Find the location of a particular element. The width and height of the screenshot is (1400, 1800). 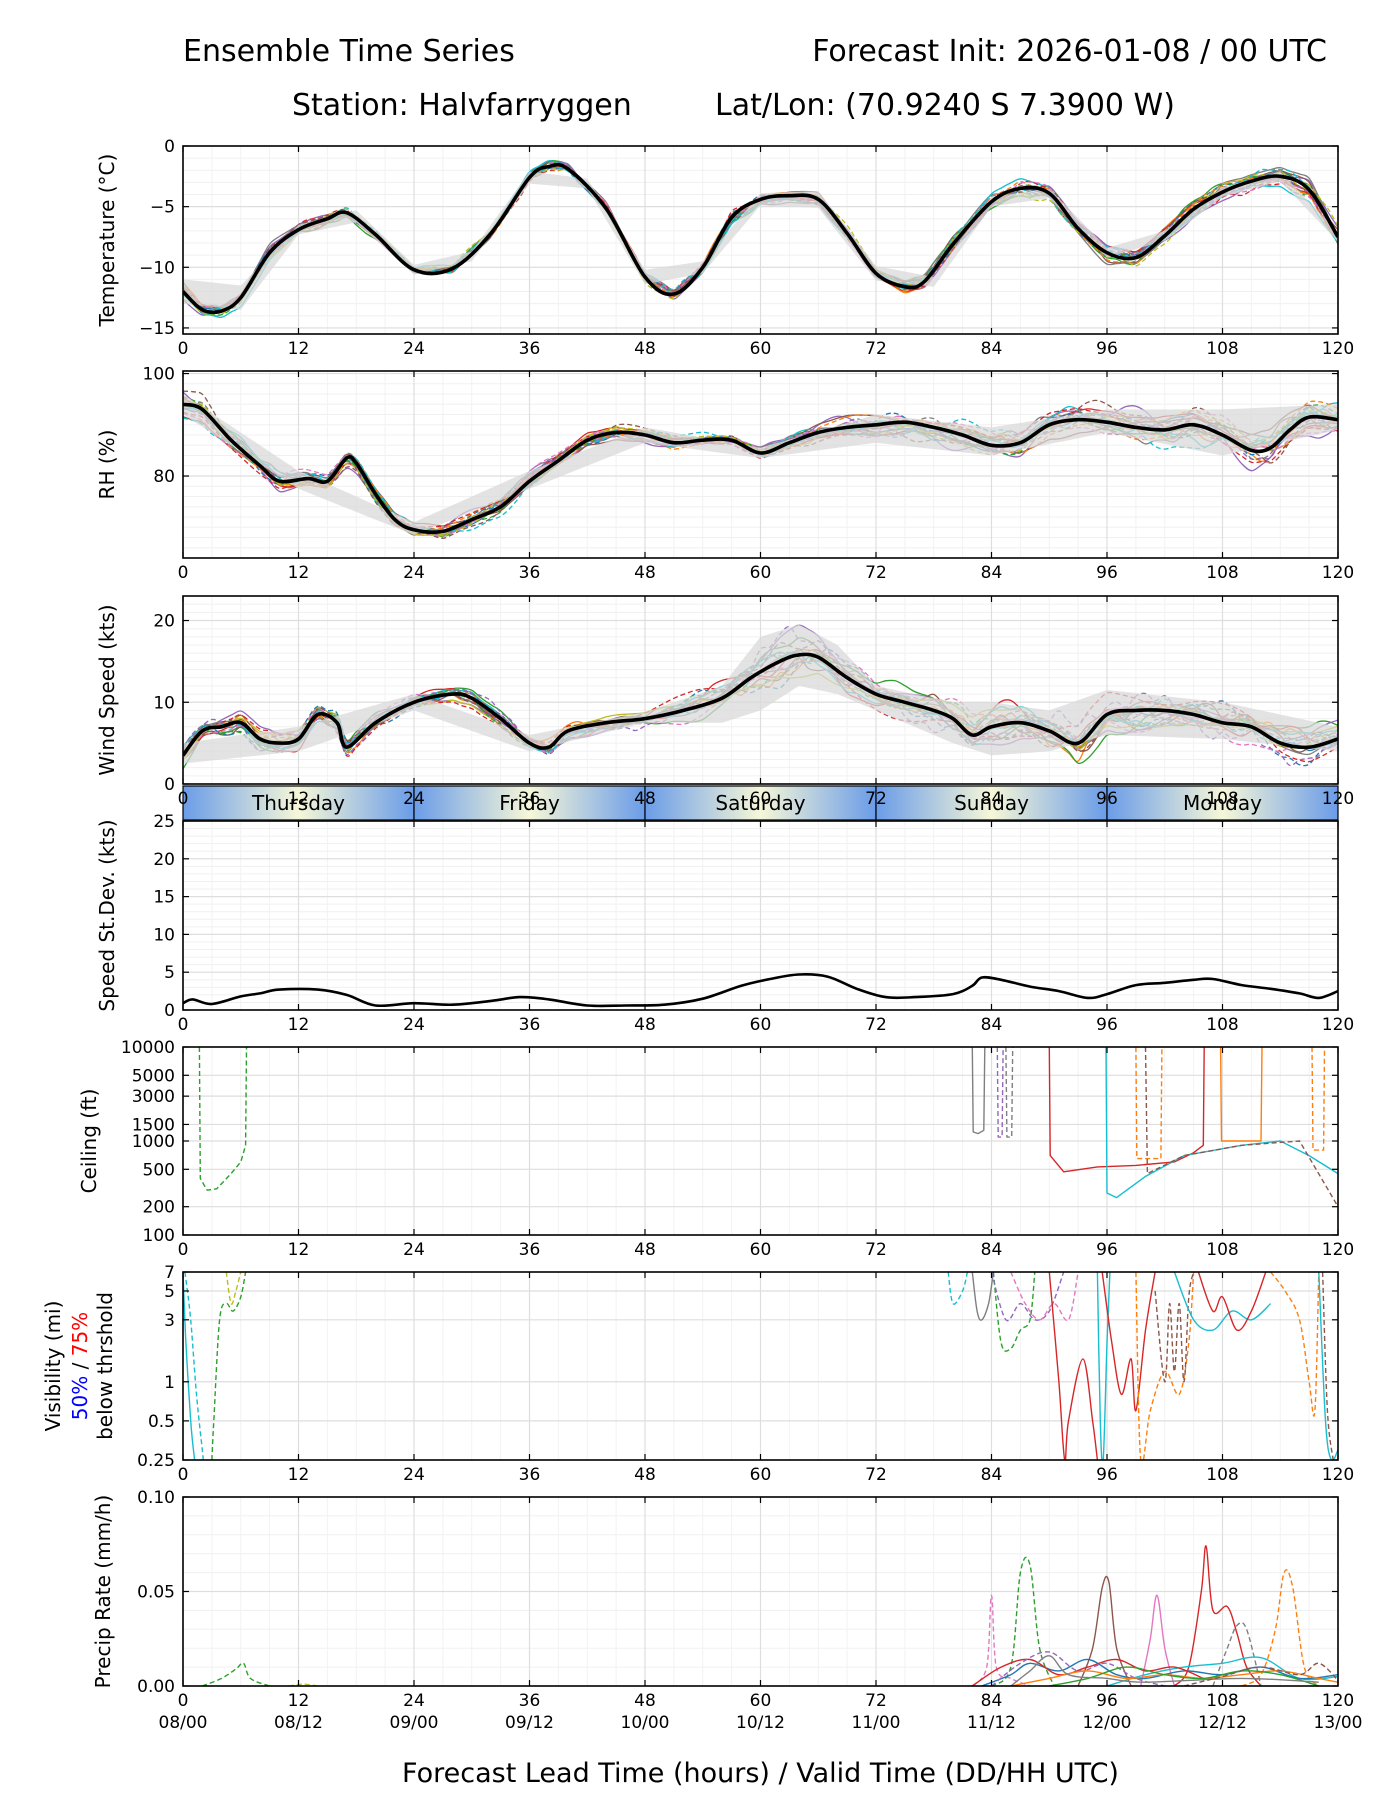

y-tick-label: 5 is located at coordinates (751, 973).